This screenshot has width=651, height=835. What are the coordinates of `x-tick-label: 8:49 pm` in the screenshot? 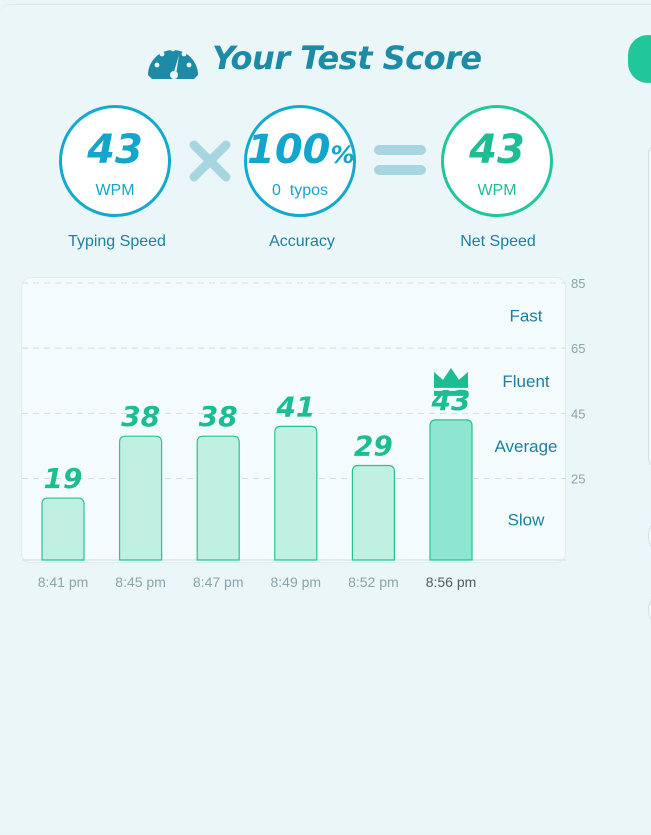 It's located at (296, 582).